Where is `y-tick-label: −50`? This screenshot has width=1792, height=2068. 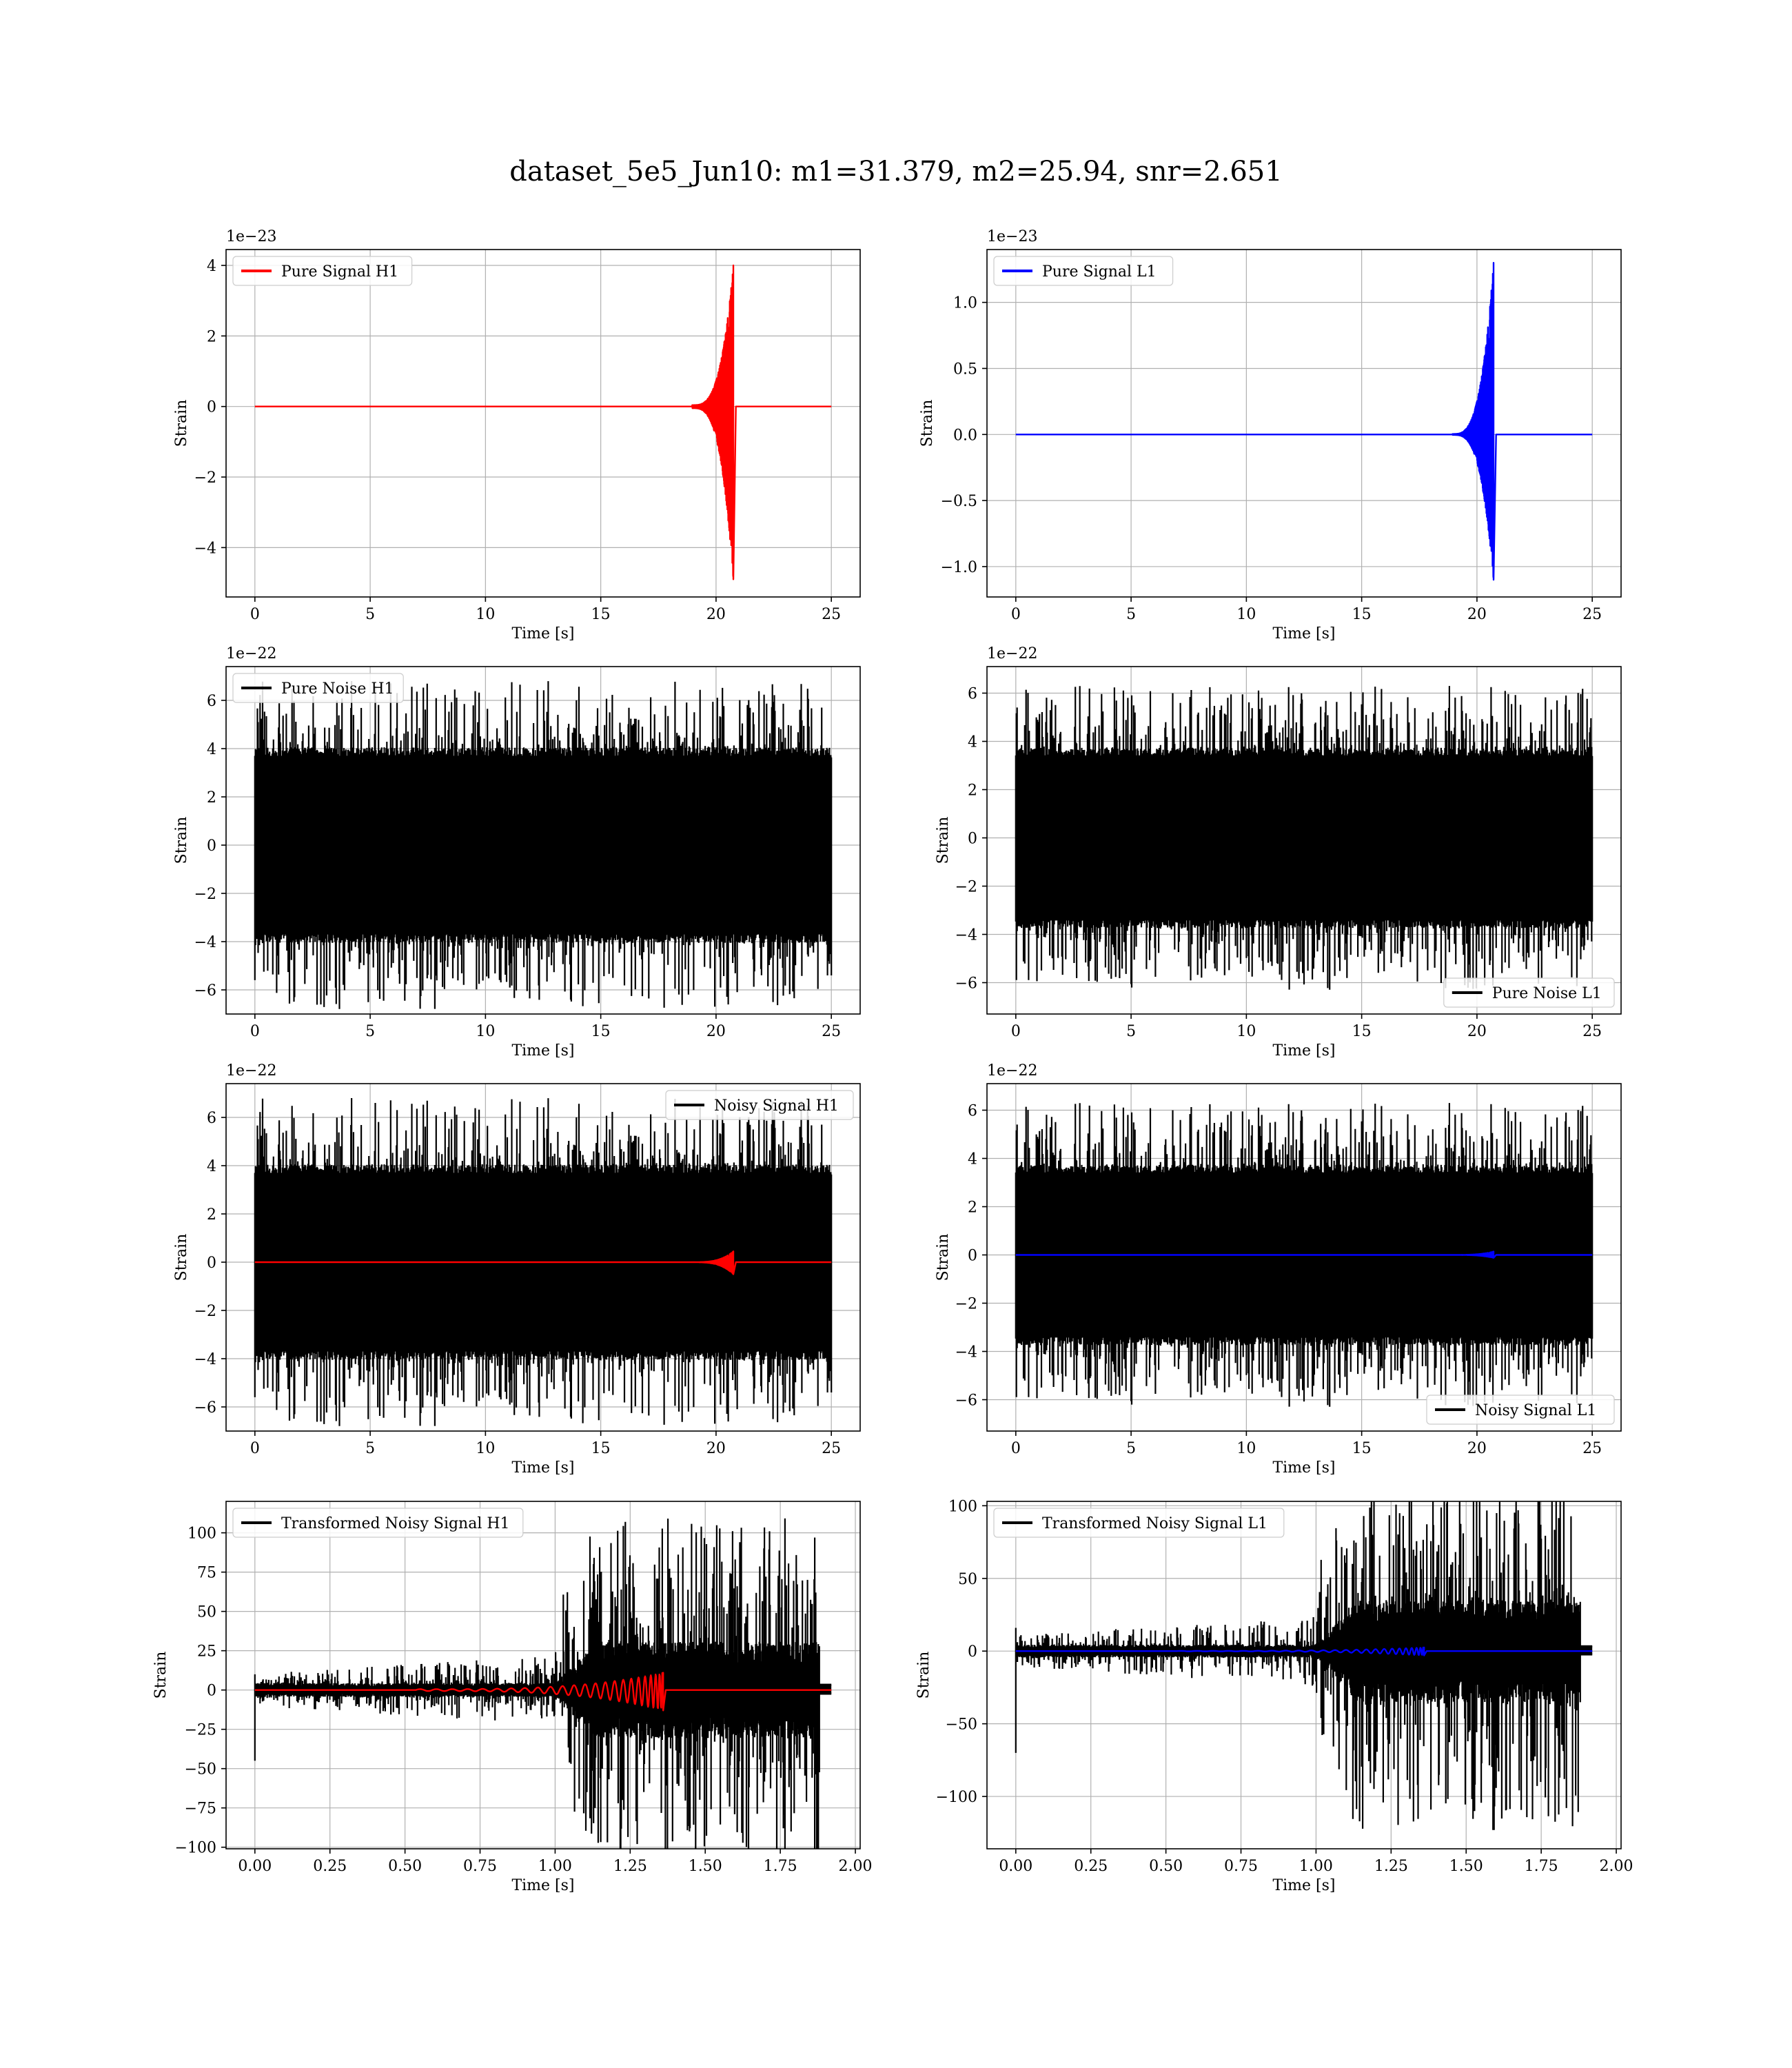 y-tick-label: −50 is located at coordinates (961, 1725).